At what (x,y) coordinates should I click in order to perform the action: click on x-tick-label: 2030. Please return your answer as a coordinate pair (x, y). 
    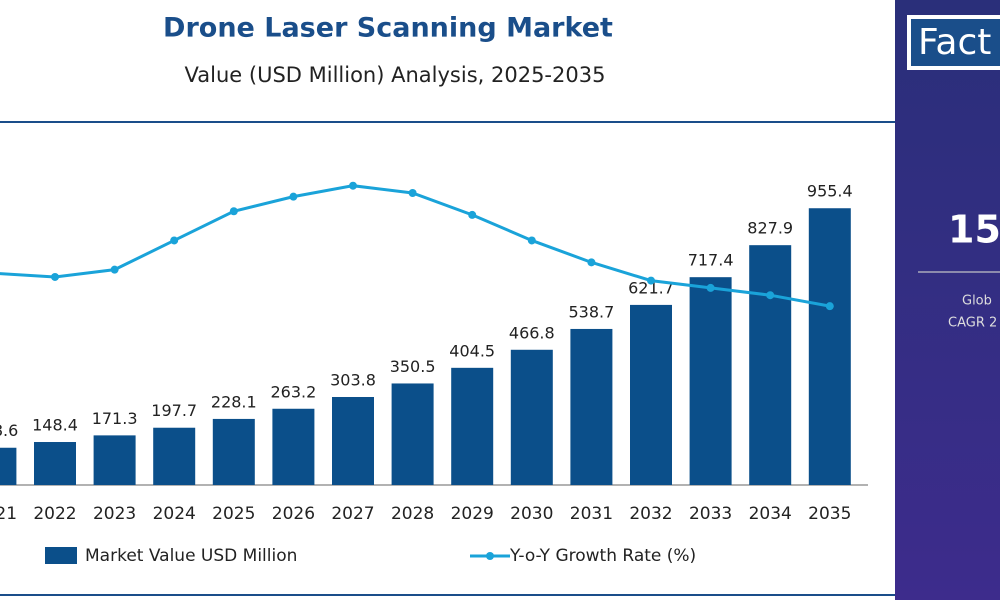
    Looking at the image, I should click on (531, 514).